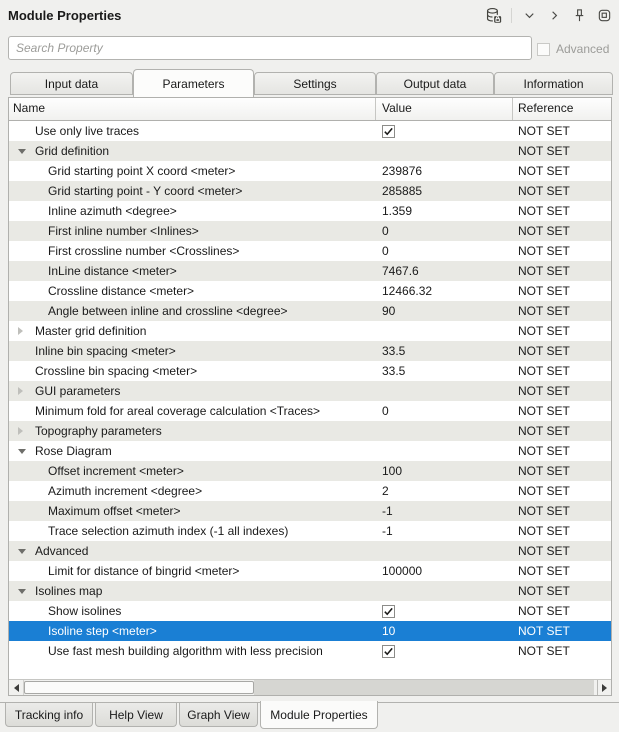 This screenshot has height=732, width=619. Describe the element at coordinates (387, 531) in the screenshot. I see `row-value: -1` at that location.